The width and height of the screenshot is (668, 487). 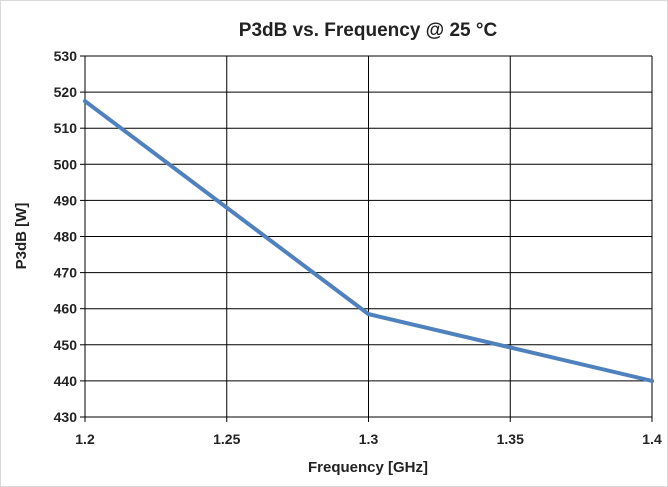 What do you see at coordinates (66, 164) in the screenshot?
I see `y-tick-label: 500` at bounding box center [66, 164].